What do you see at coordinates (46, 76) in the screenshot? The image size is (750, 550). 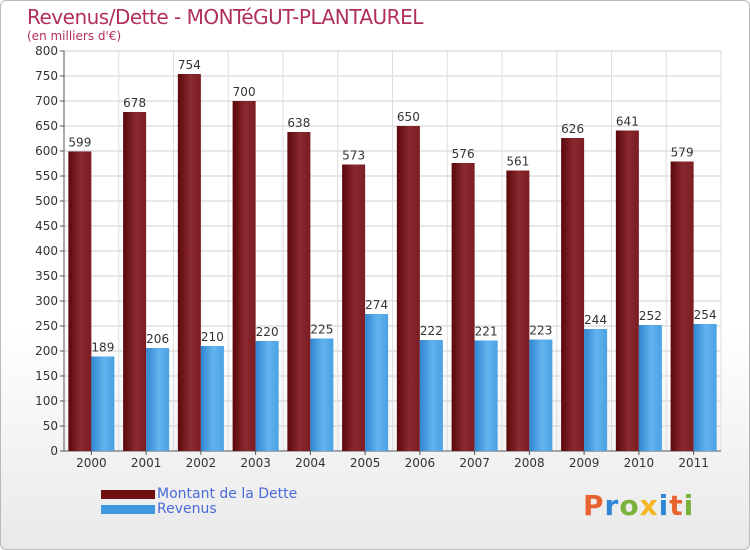 I see `y-tick-label: 750` at bounding box center [46, 76].